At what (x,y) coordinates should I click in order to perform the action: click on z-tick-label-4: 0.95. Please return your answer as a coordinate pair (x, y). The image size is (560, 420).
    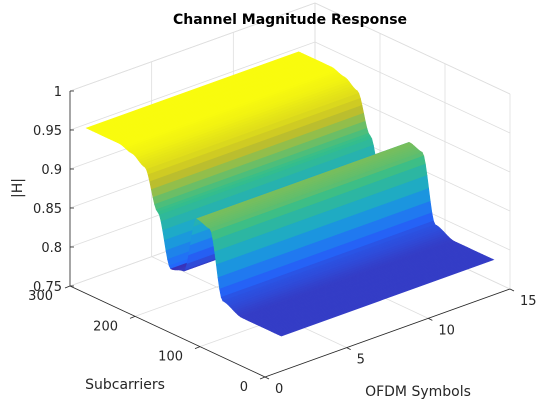
    Looking at the image, I should click on (47, 131).